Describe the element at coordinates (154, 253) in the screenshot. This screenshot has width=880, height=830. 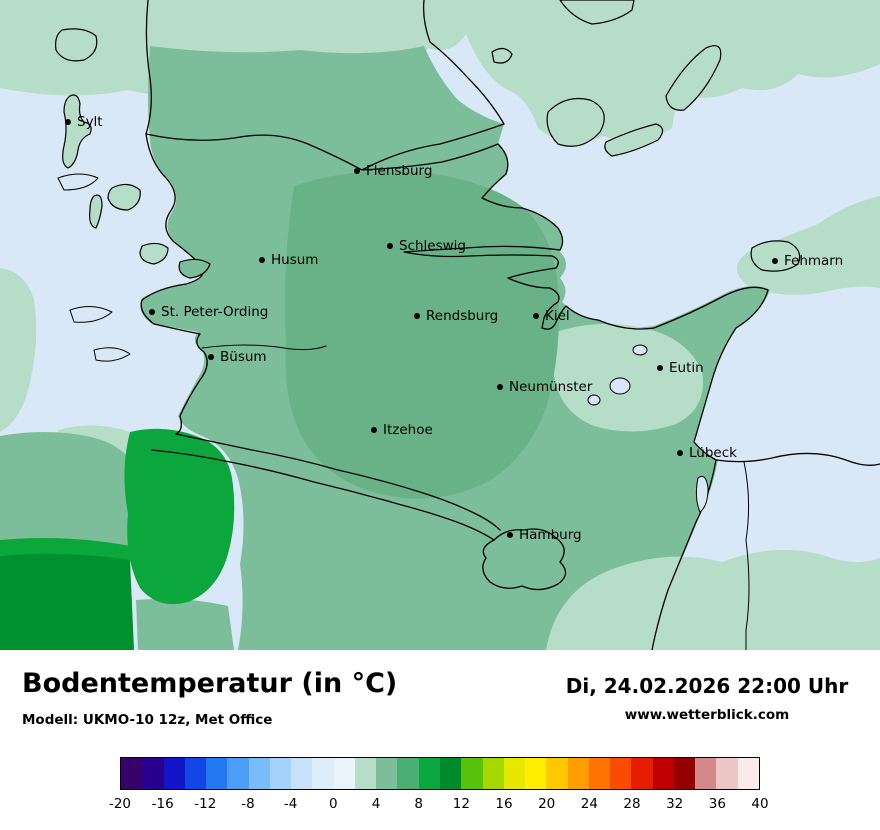
I see `island-pellworm` at that location.